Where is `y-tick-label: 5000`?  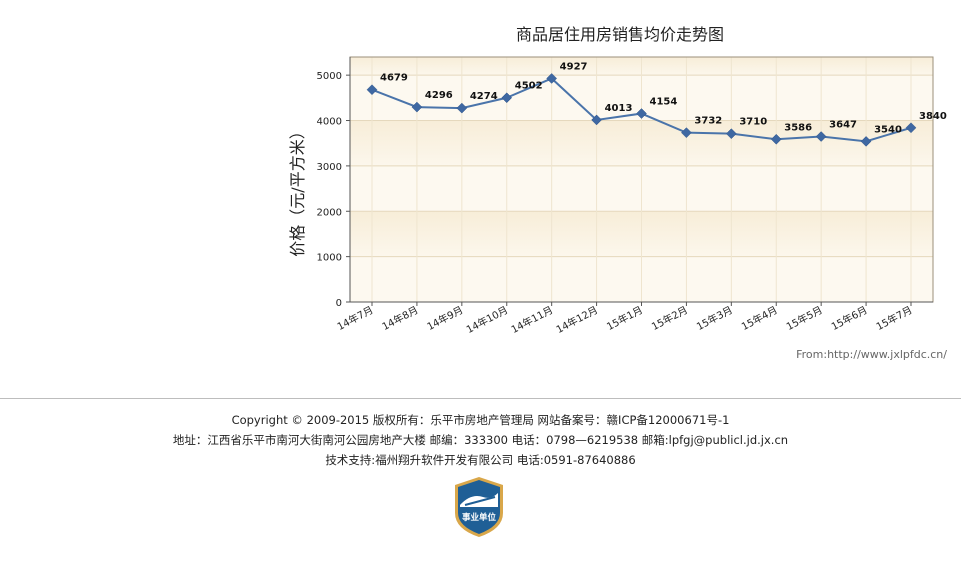
y-tick-label: 5000 is located at coordinates (329, 76).